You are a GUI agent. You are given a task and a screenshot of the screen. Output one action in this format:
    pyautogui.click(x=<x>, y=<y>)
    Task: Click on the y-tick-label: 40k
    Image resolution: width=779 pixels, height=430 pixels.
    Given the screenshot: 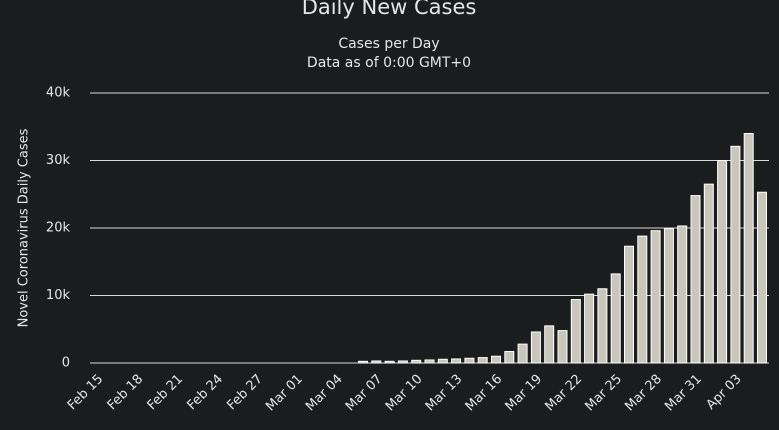 What is the action you would take?
    pyautogui.click(x=58, y=93)
    